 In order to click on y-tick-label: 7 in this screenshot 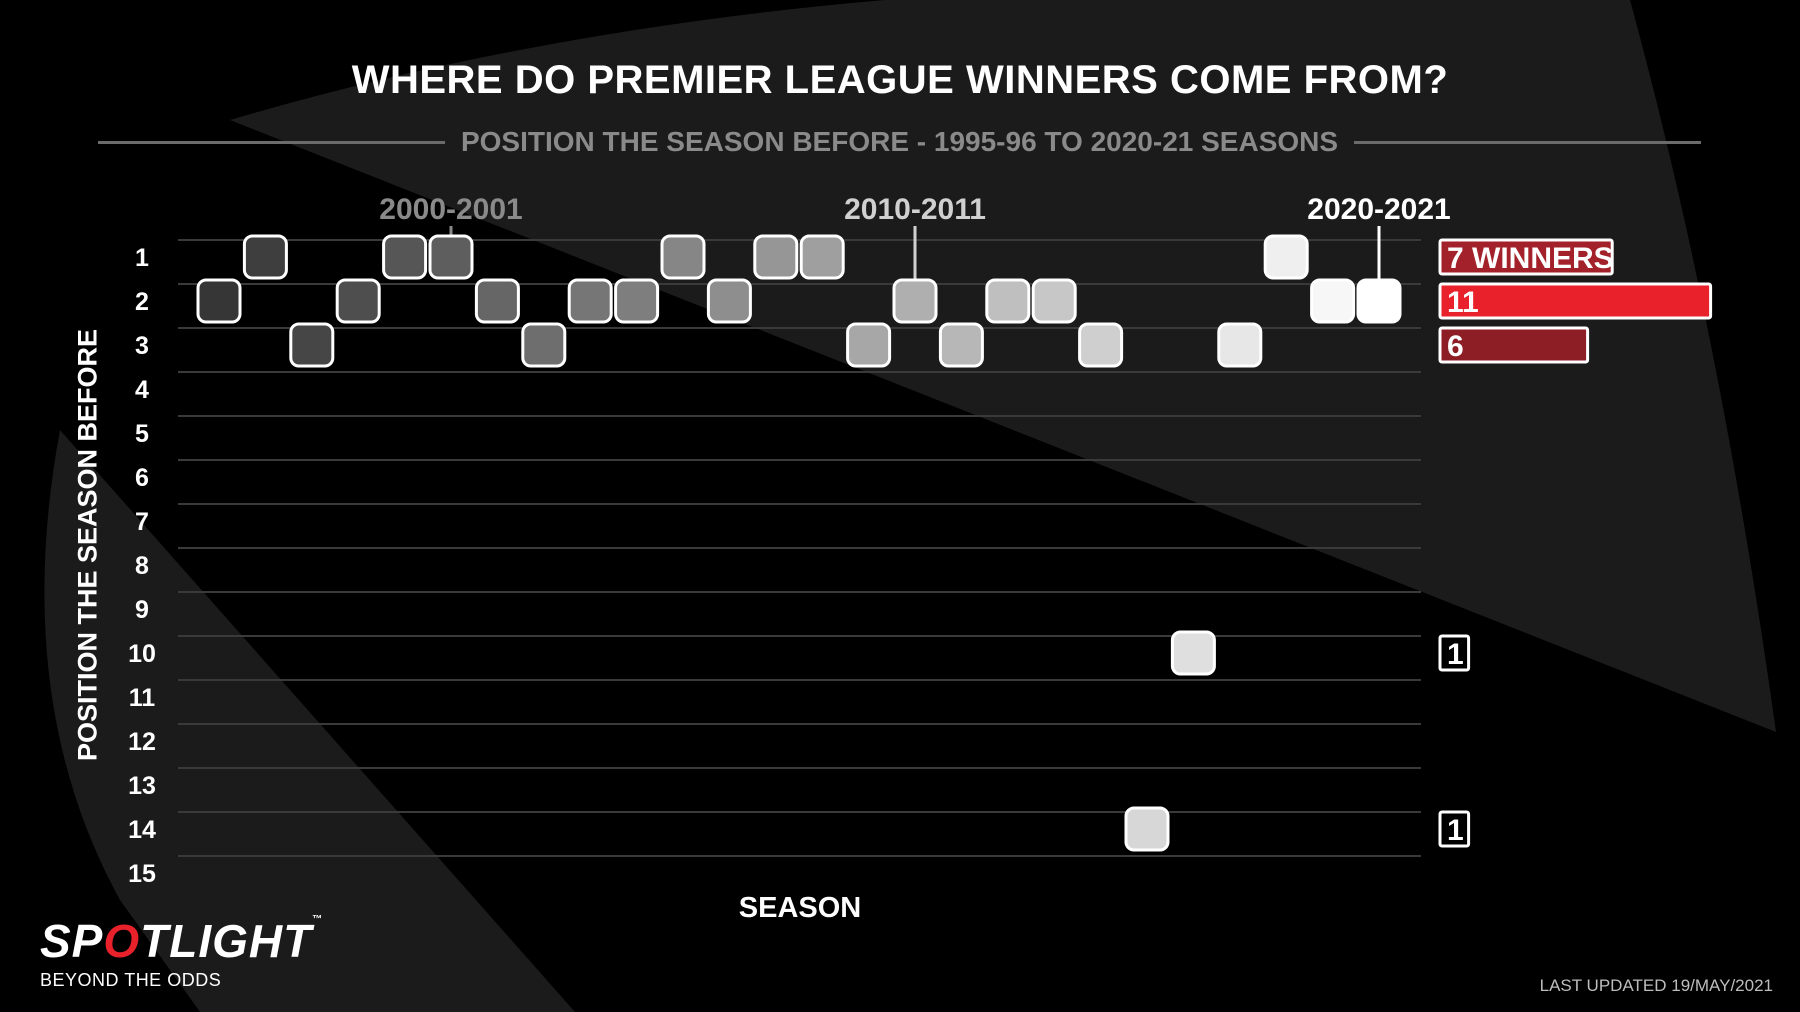, I will do `click(142, 522)`.